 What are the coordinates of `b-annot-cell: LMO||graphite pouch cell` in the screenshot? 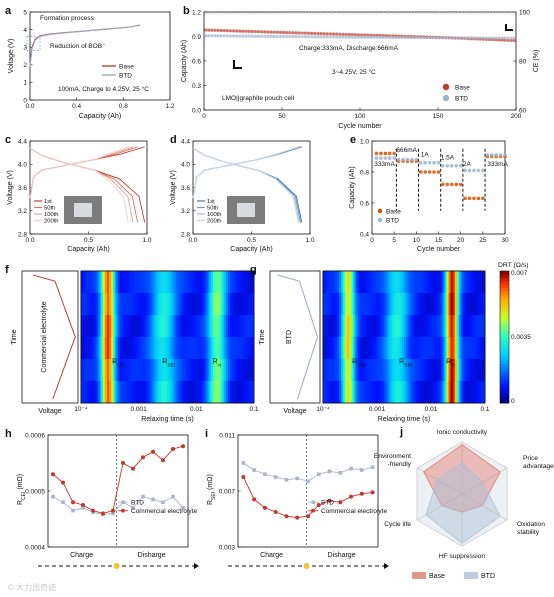 It's located at (258, 98).